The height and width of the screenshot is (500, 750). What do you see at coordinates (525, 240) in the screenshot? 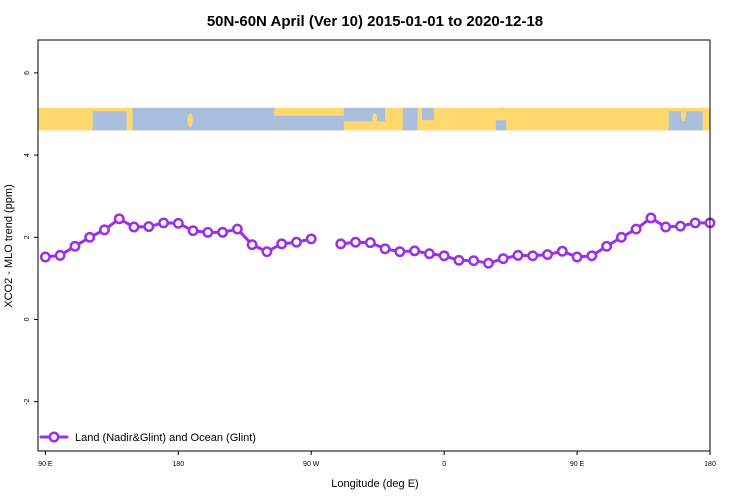
I see `series-line` at bounding box center [525, 240].